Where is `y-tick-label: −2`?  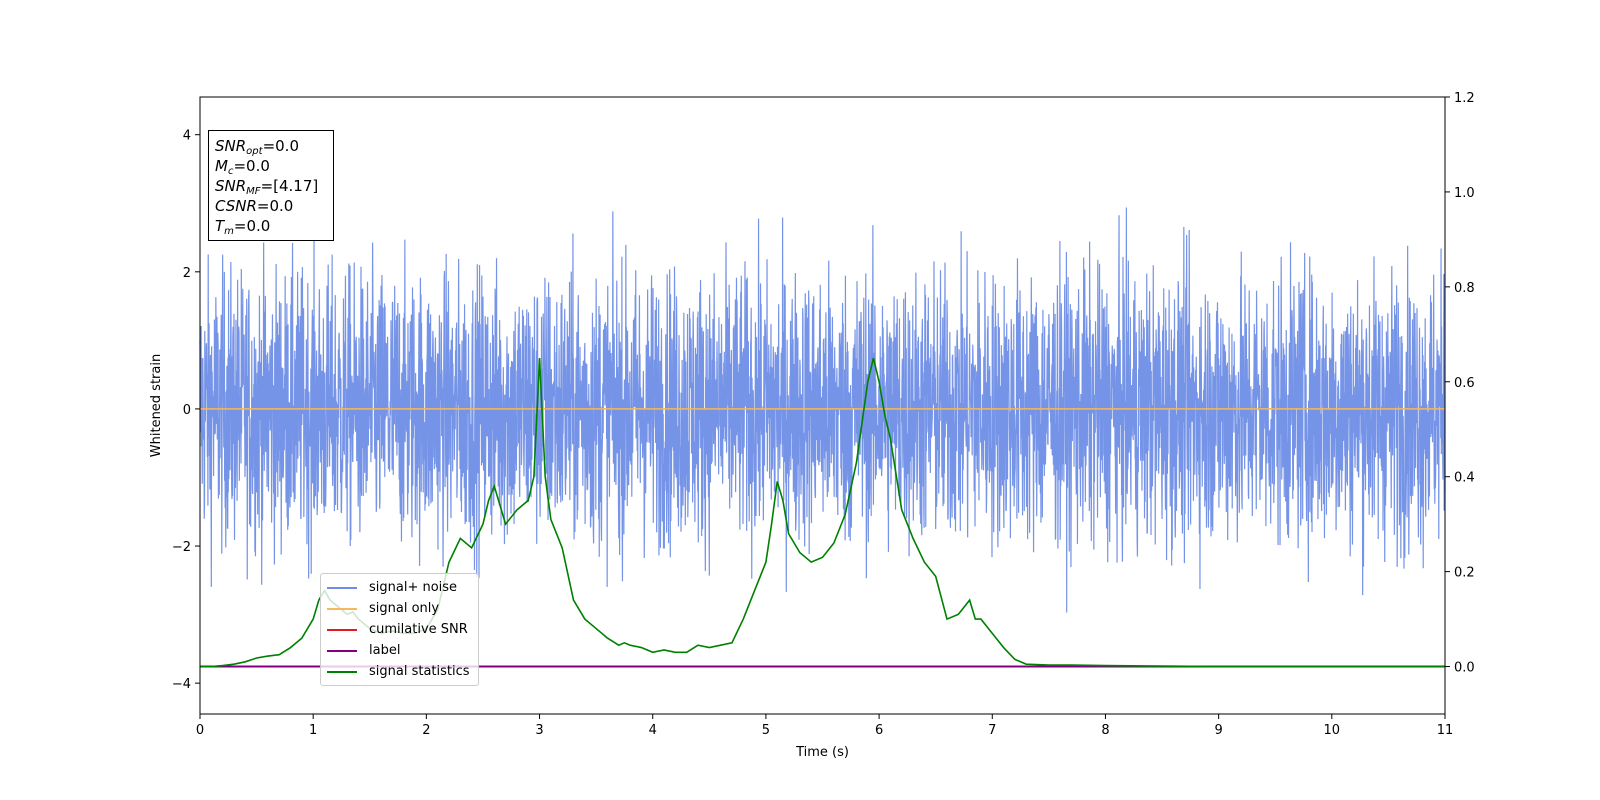 y-tick-label: −2 is located at coordinates (181, 547).